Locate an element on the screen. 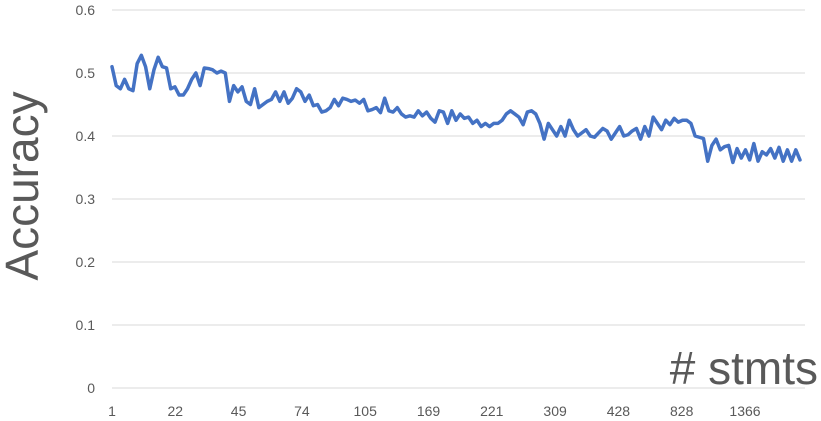  x-tick-label: 169 is located at coordinates (429, 411).